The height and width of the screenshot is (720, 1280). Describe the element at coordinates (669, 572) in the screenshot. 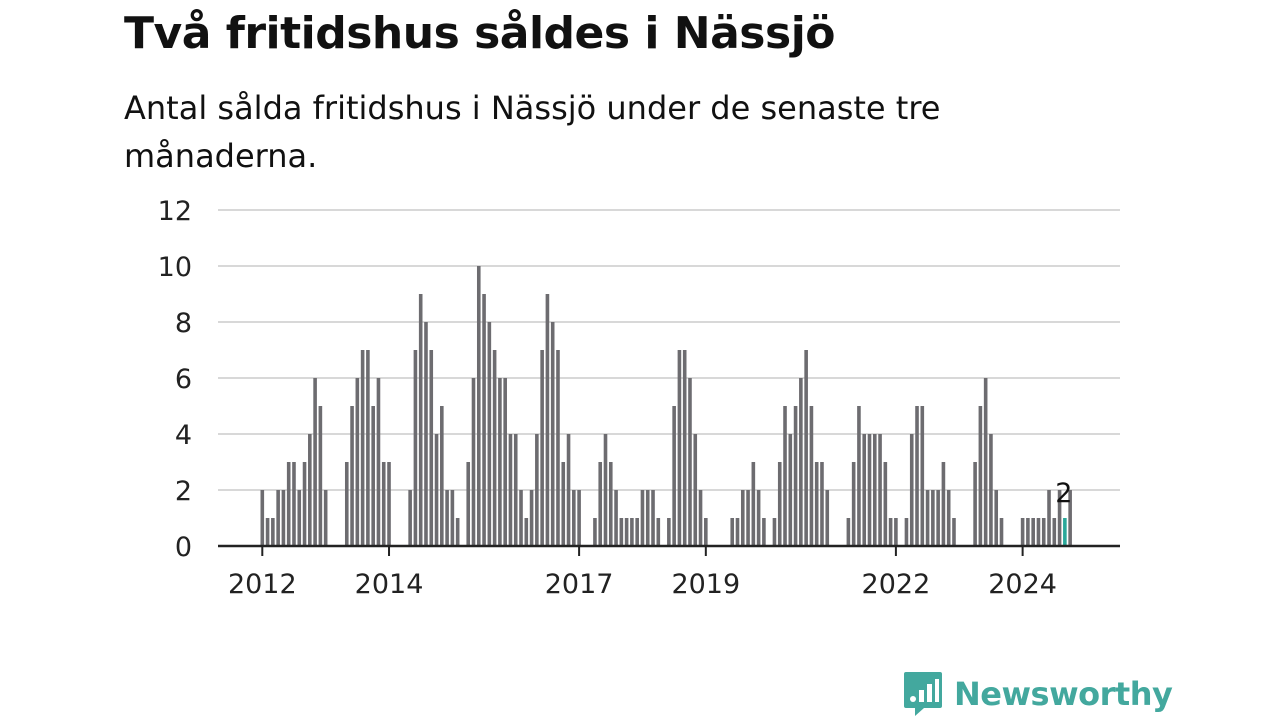

I see `x-axis: 2012 2014 2017 2019 2022 2024` at that location.